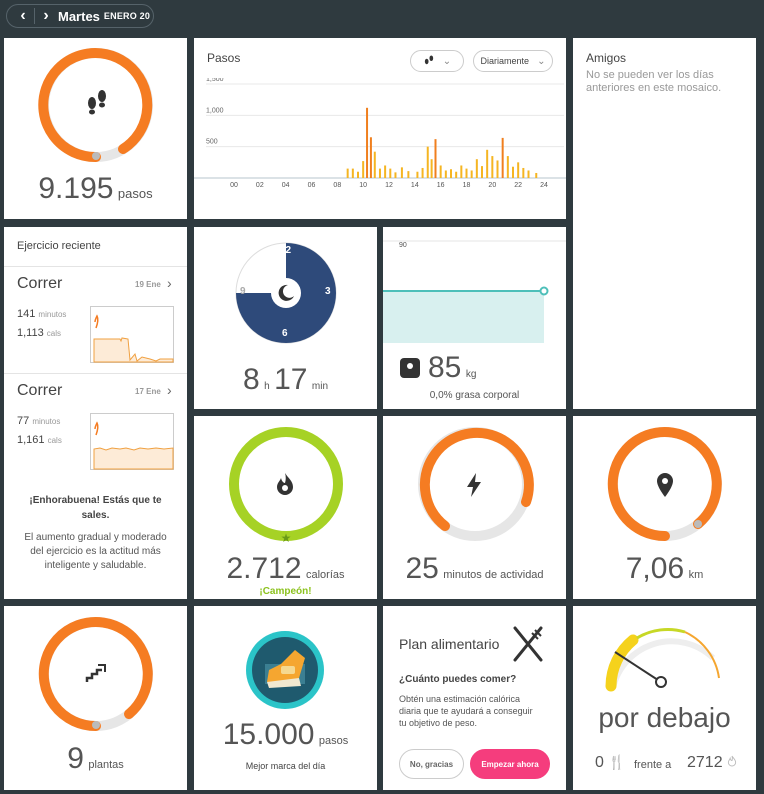 This screenshot has width=764, height=794. What do you see at coordinates (34, 16) in the screenshot?
I see `divider` at bounding box center [34, 16].